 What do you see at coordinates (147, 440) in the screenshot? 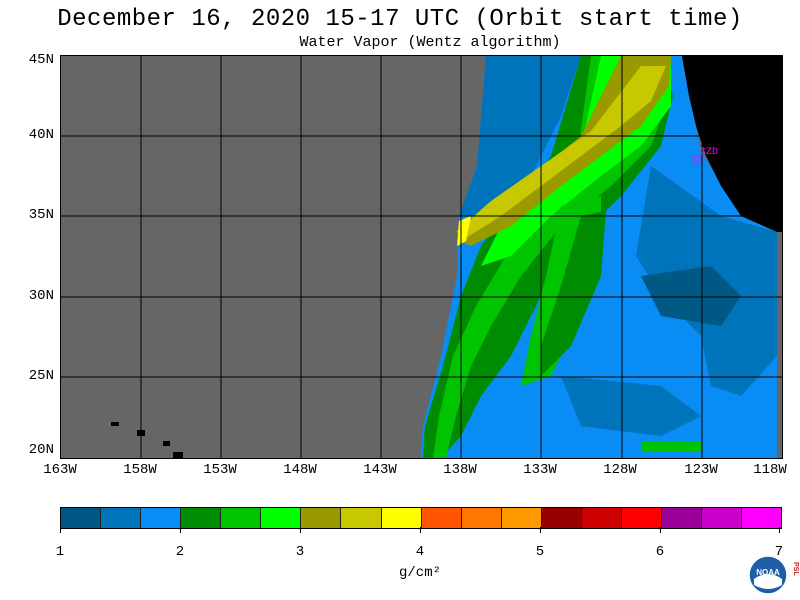
I see `hawaii-islands` at bounding box center [147, 440].